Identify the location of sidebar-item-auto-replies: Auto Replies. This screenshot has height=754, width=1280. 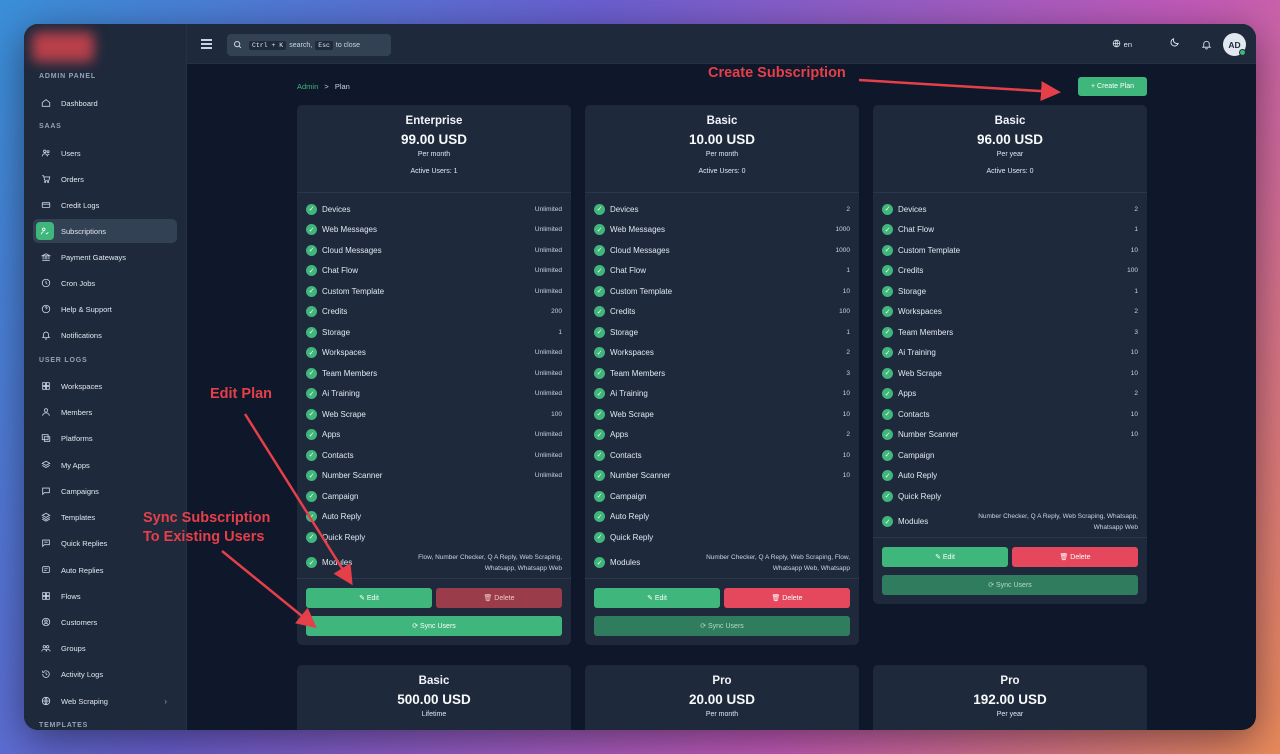
(105, 570).